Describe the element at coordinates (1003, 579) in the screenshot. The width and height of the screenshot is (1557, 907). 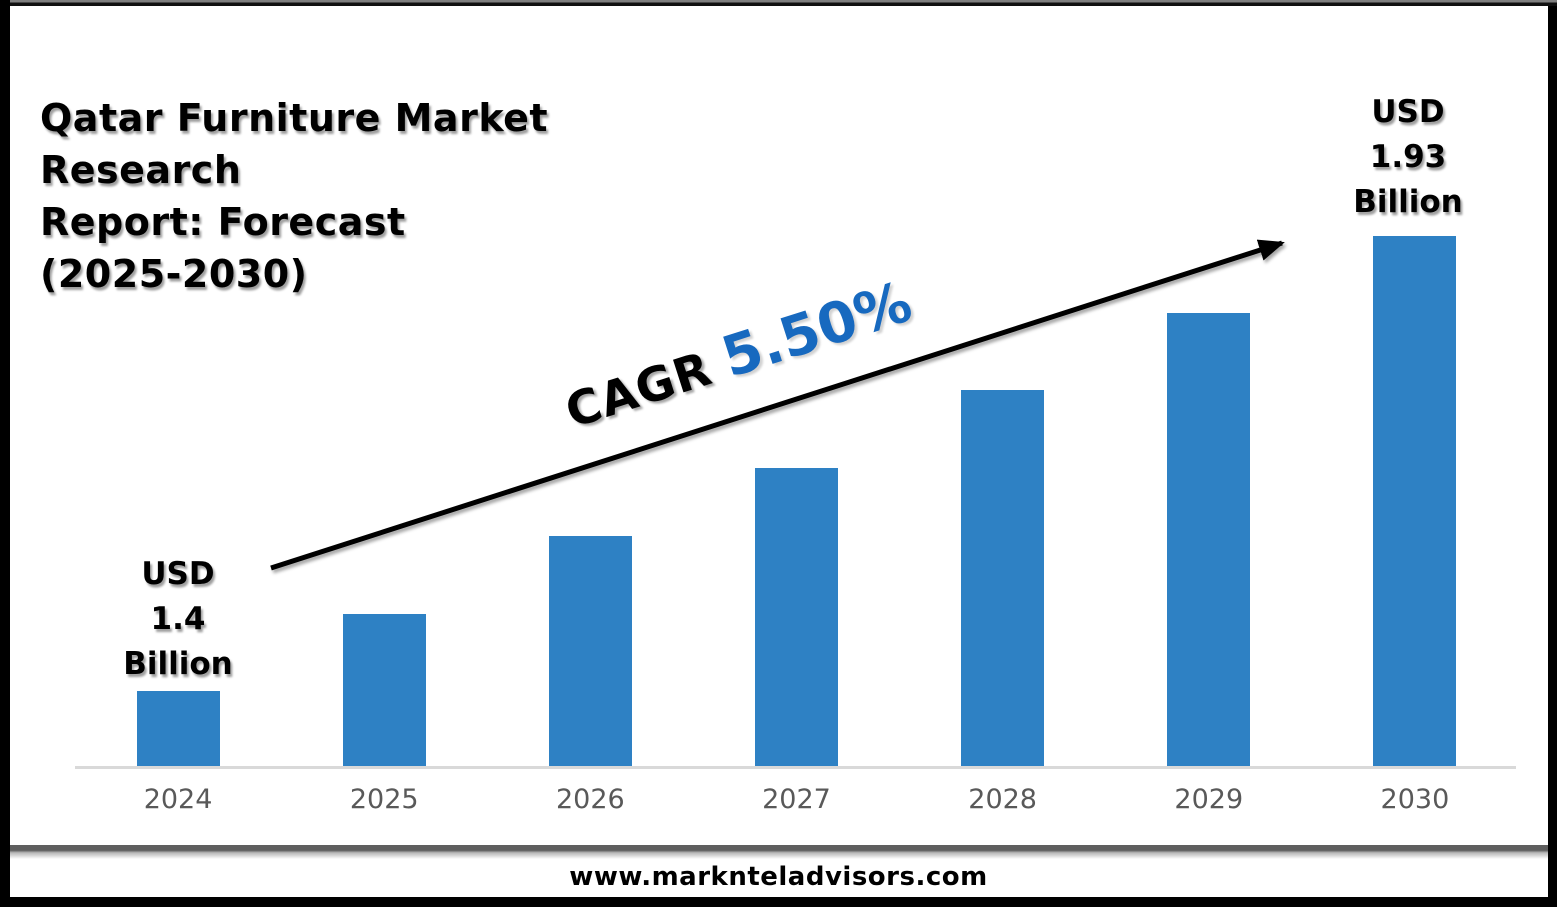
I see `bar-2028` at that location.